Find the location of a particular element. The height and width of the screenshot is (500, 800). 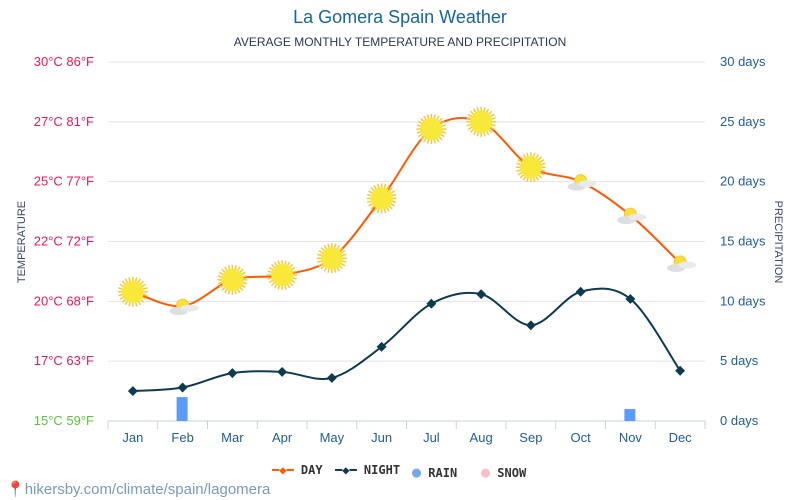

y-tick-label: 15°C 59°F is located at coordinates (64, 420).